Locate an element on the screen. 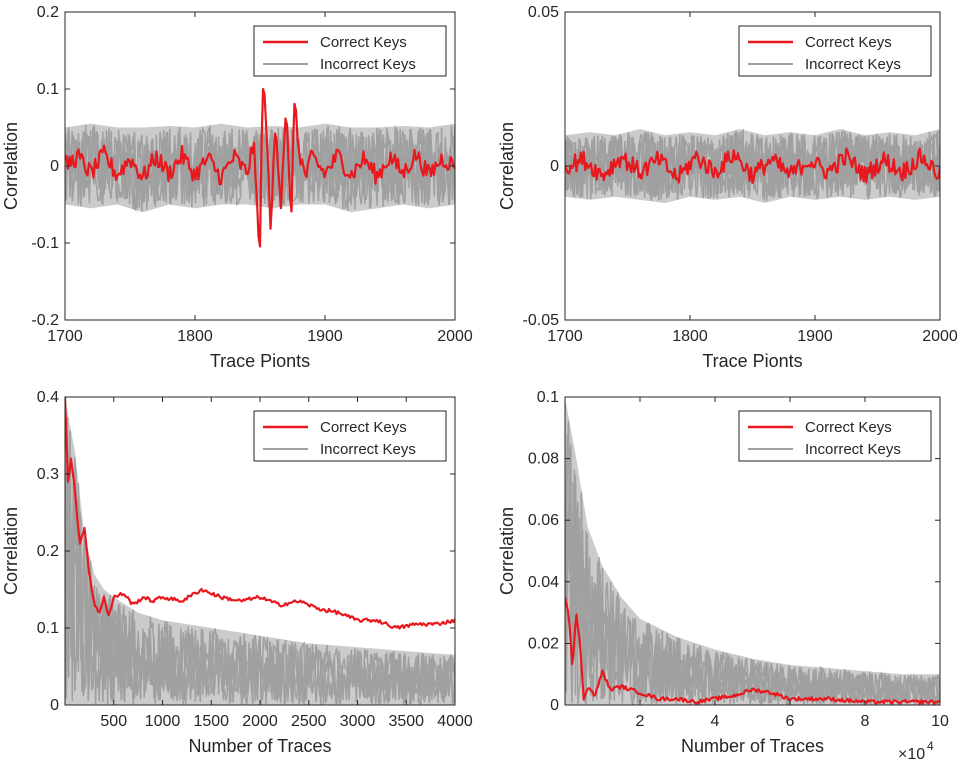  x-tick-label: 6 is located at coordinates (790, 721).